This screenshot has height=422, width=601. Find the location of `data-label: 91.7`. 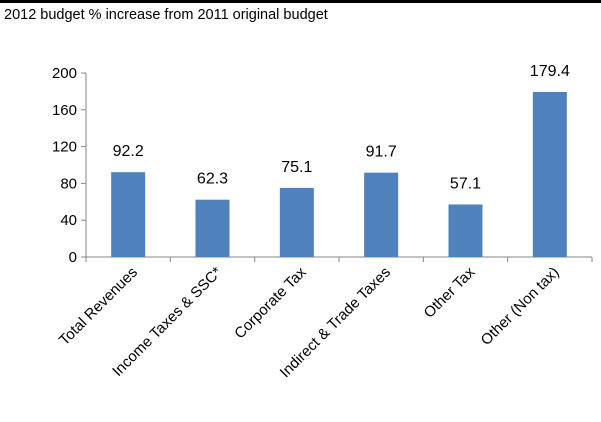

data-label: 91.7 is located at coordinates (381, 152).